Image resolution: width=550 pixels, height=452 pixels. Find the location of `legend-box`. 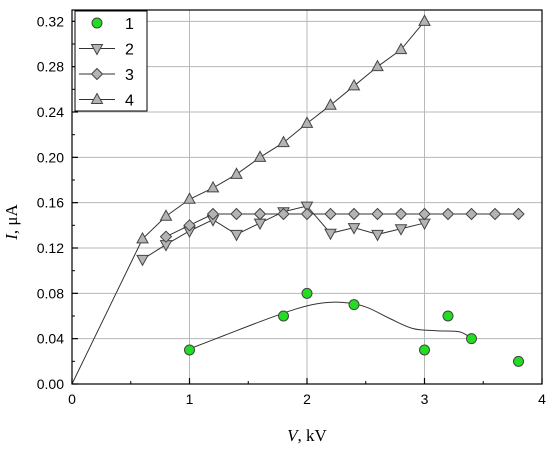

legend-box is located at coordinates (111, 61).